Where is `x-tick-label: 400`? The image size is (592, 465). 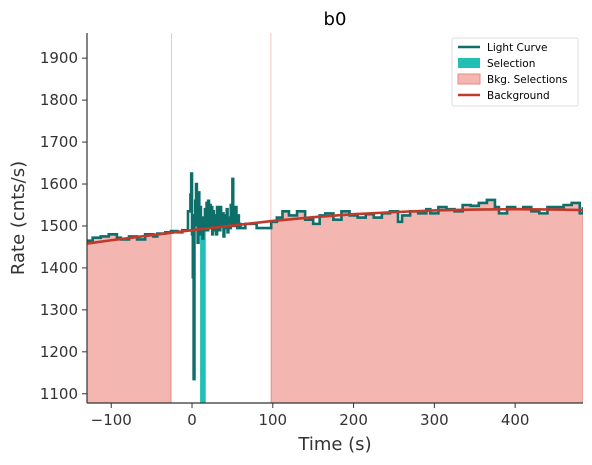
x-tick-label: 400 is located at coordinates (515, 420).